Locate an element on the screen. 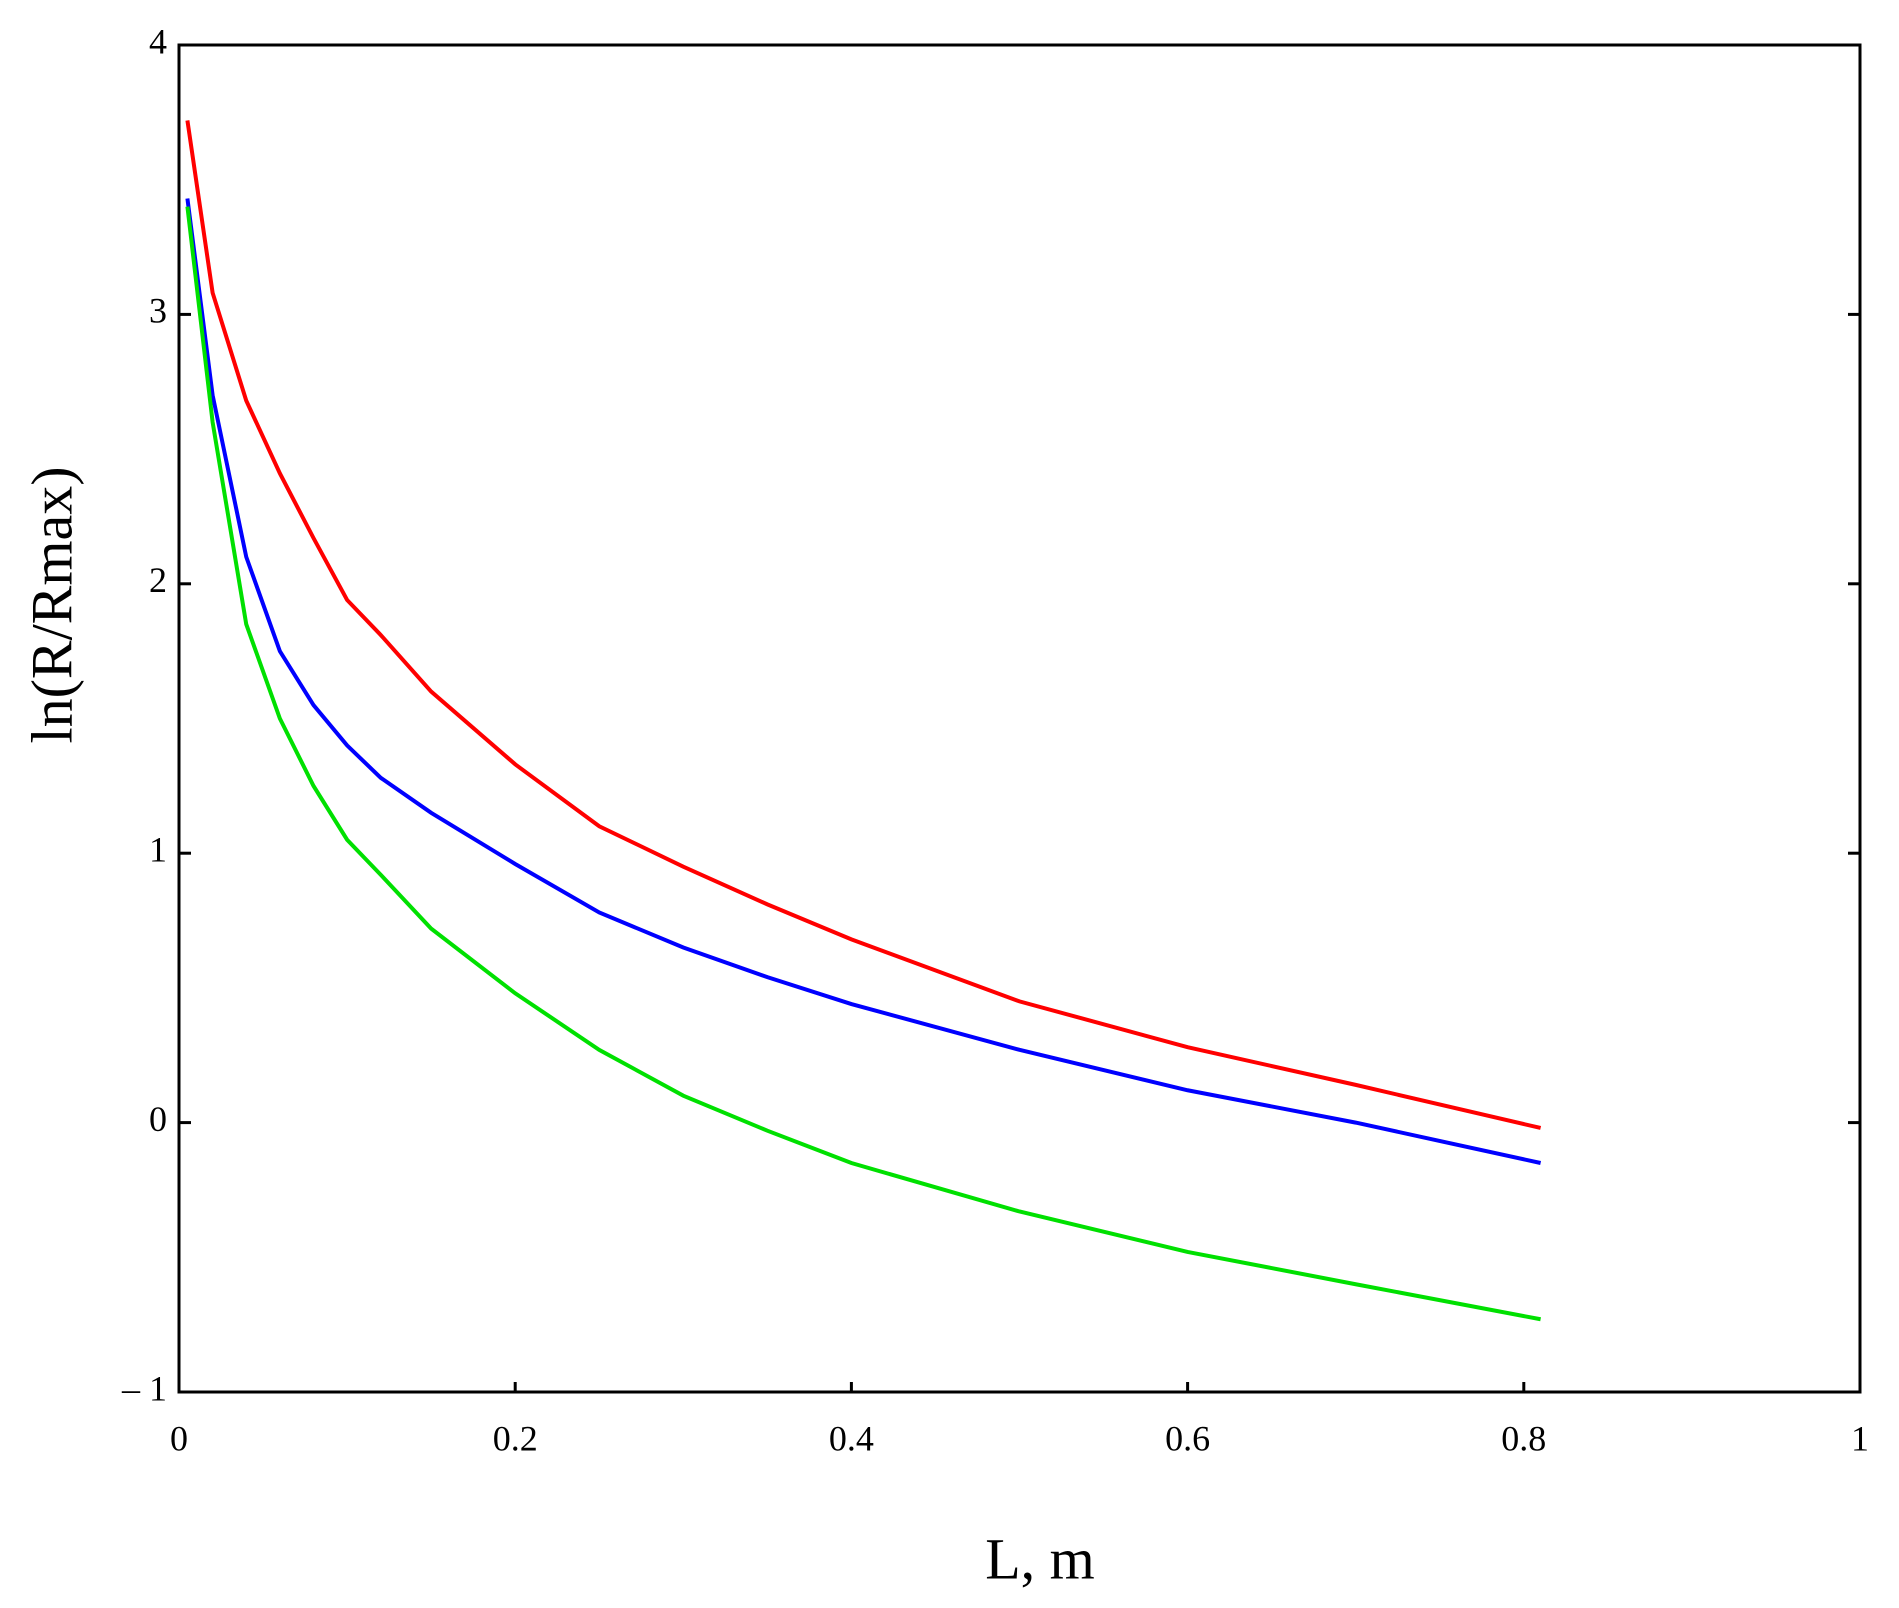  y-tick-label: 3 is located at coordinates (158, 311).